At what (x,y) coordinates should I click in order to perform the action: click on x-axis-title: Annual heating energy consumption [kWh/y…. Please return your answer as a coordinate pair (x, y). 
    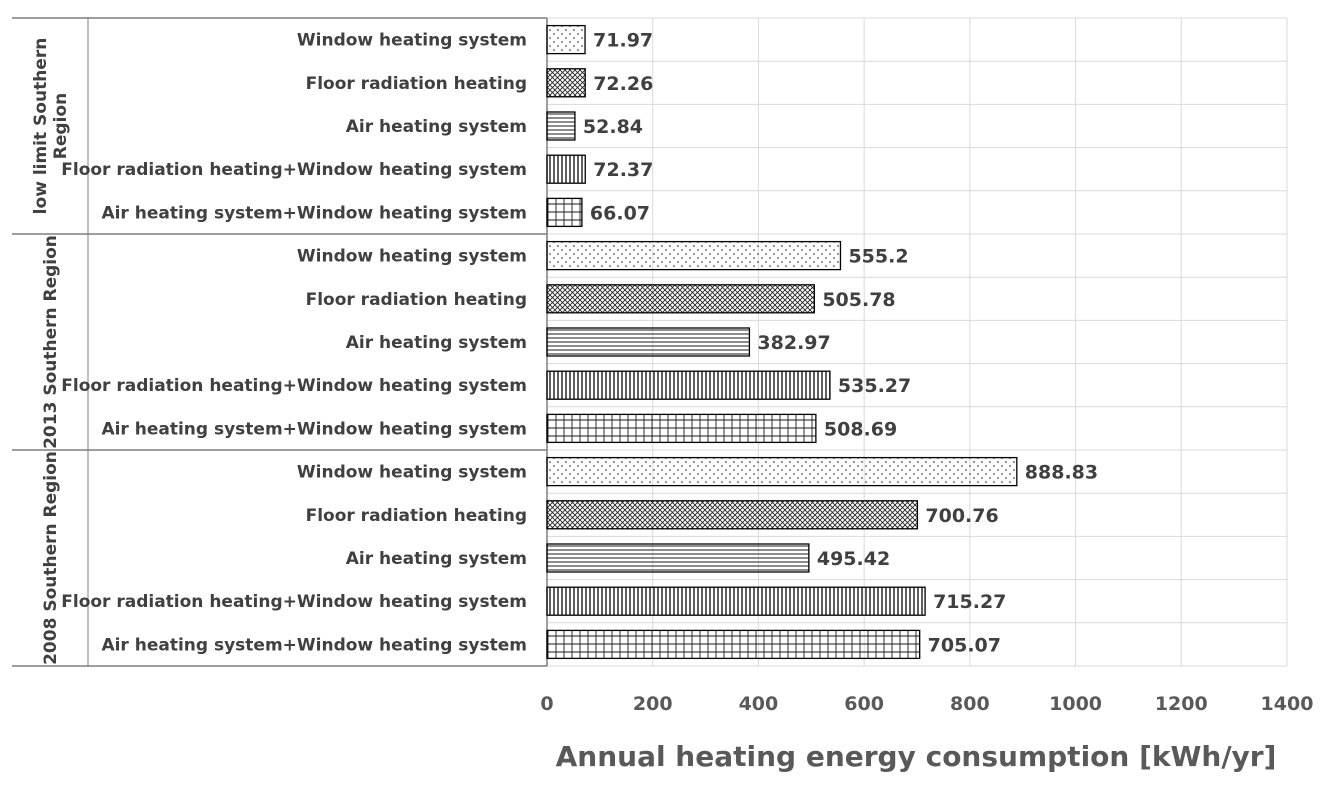
    Looking at the image, I should click on (916, 756).